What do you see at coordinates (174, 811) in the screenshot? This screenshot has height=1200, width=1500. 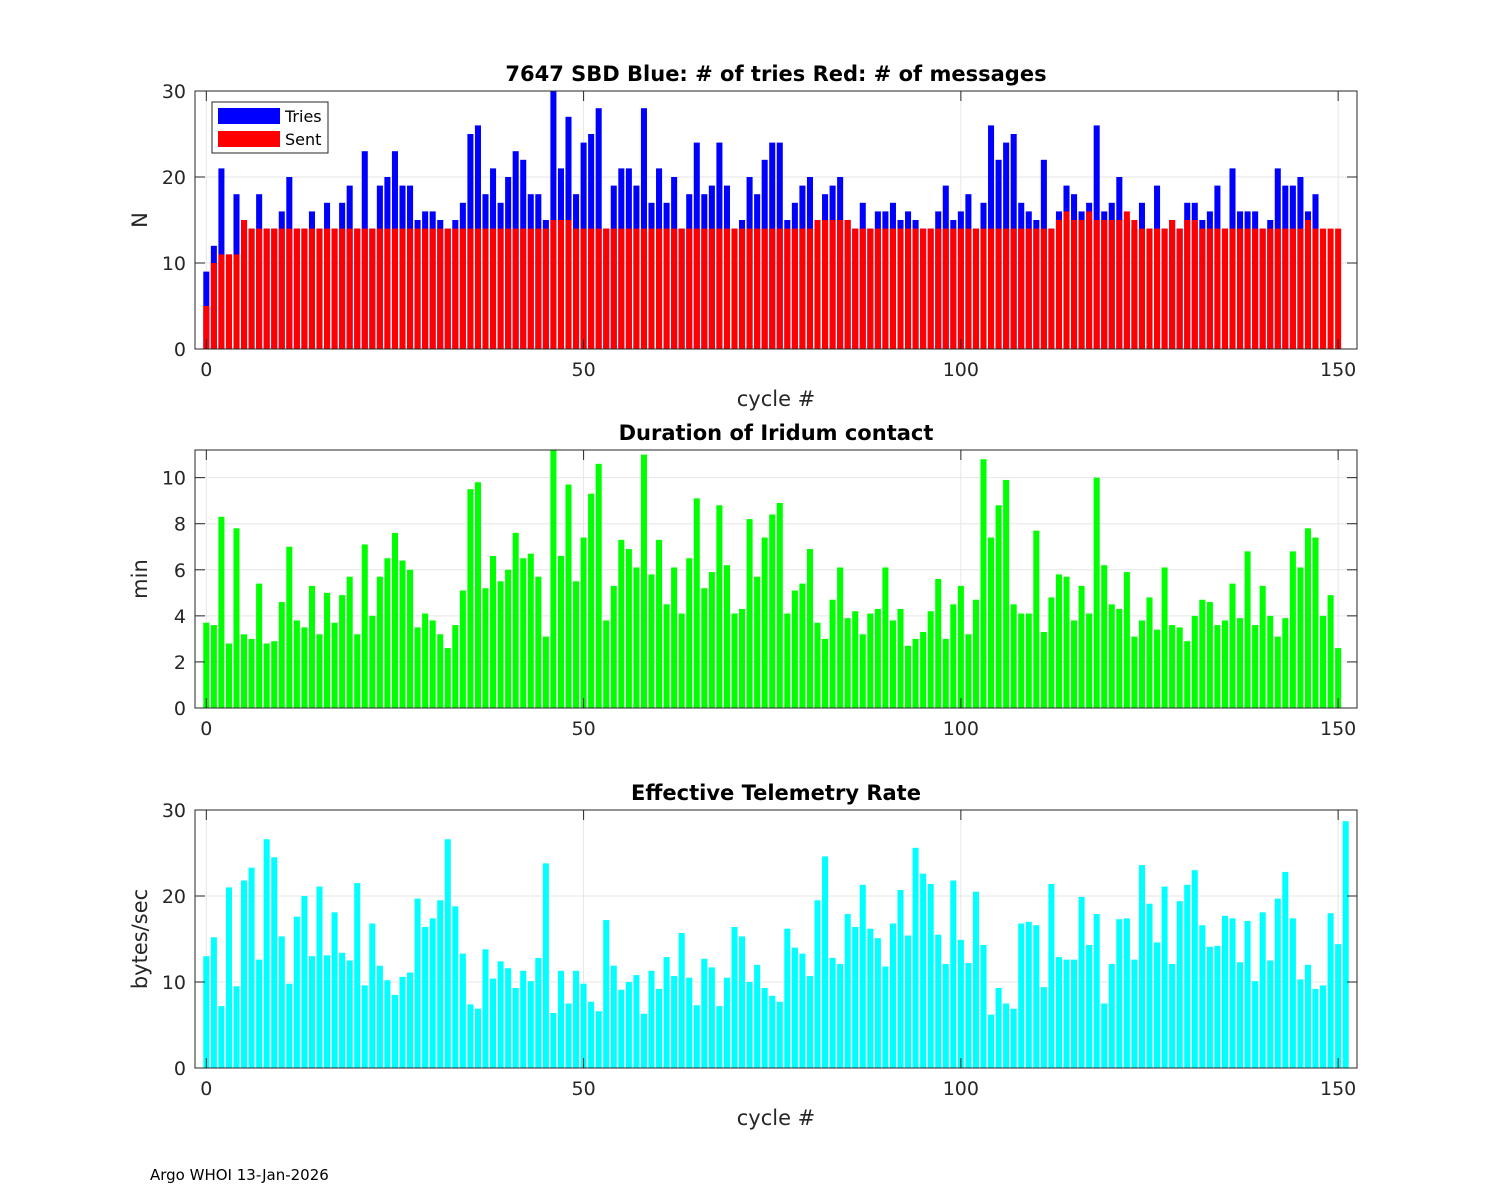 I see `y-tick-label: 30` at bounding box center [174, 811].